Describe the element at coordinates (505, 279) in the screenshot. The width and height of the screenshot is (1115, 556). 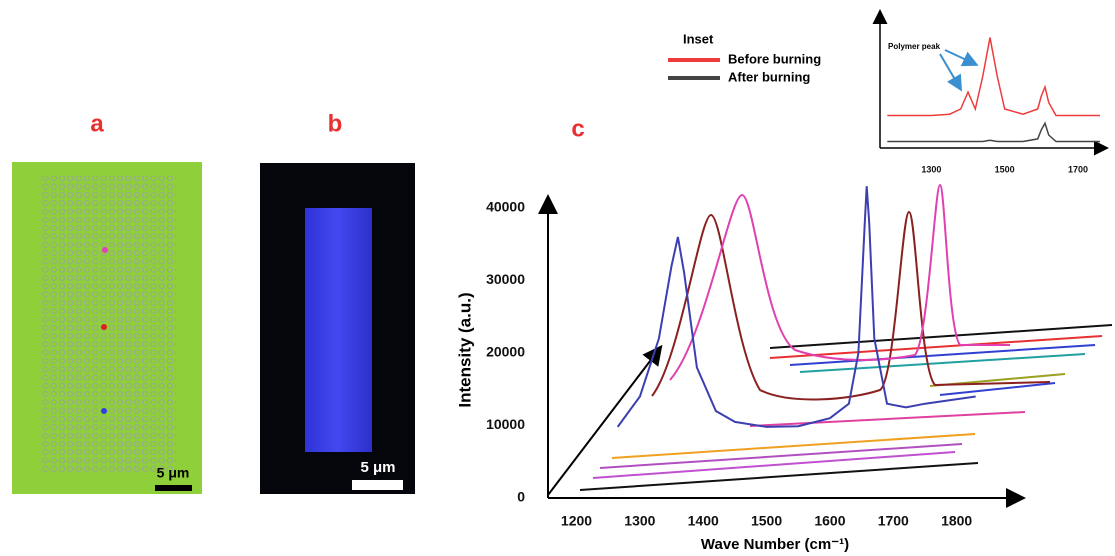
I see `y-tick-label: 30000` at that location.